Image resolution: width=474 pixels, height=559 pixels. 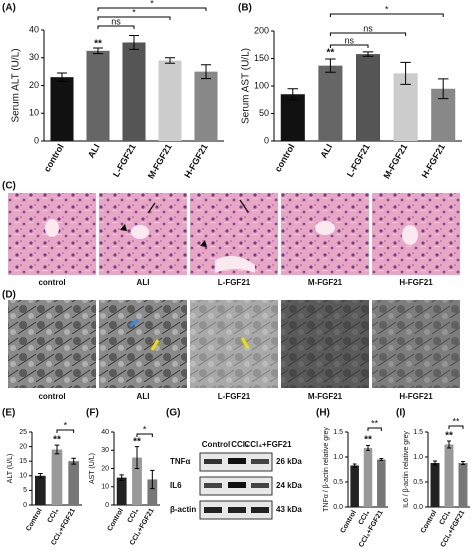 I want to click on x-tick-label: control, so click(x=285, y=157).